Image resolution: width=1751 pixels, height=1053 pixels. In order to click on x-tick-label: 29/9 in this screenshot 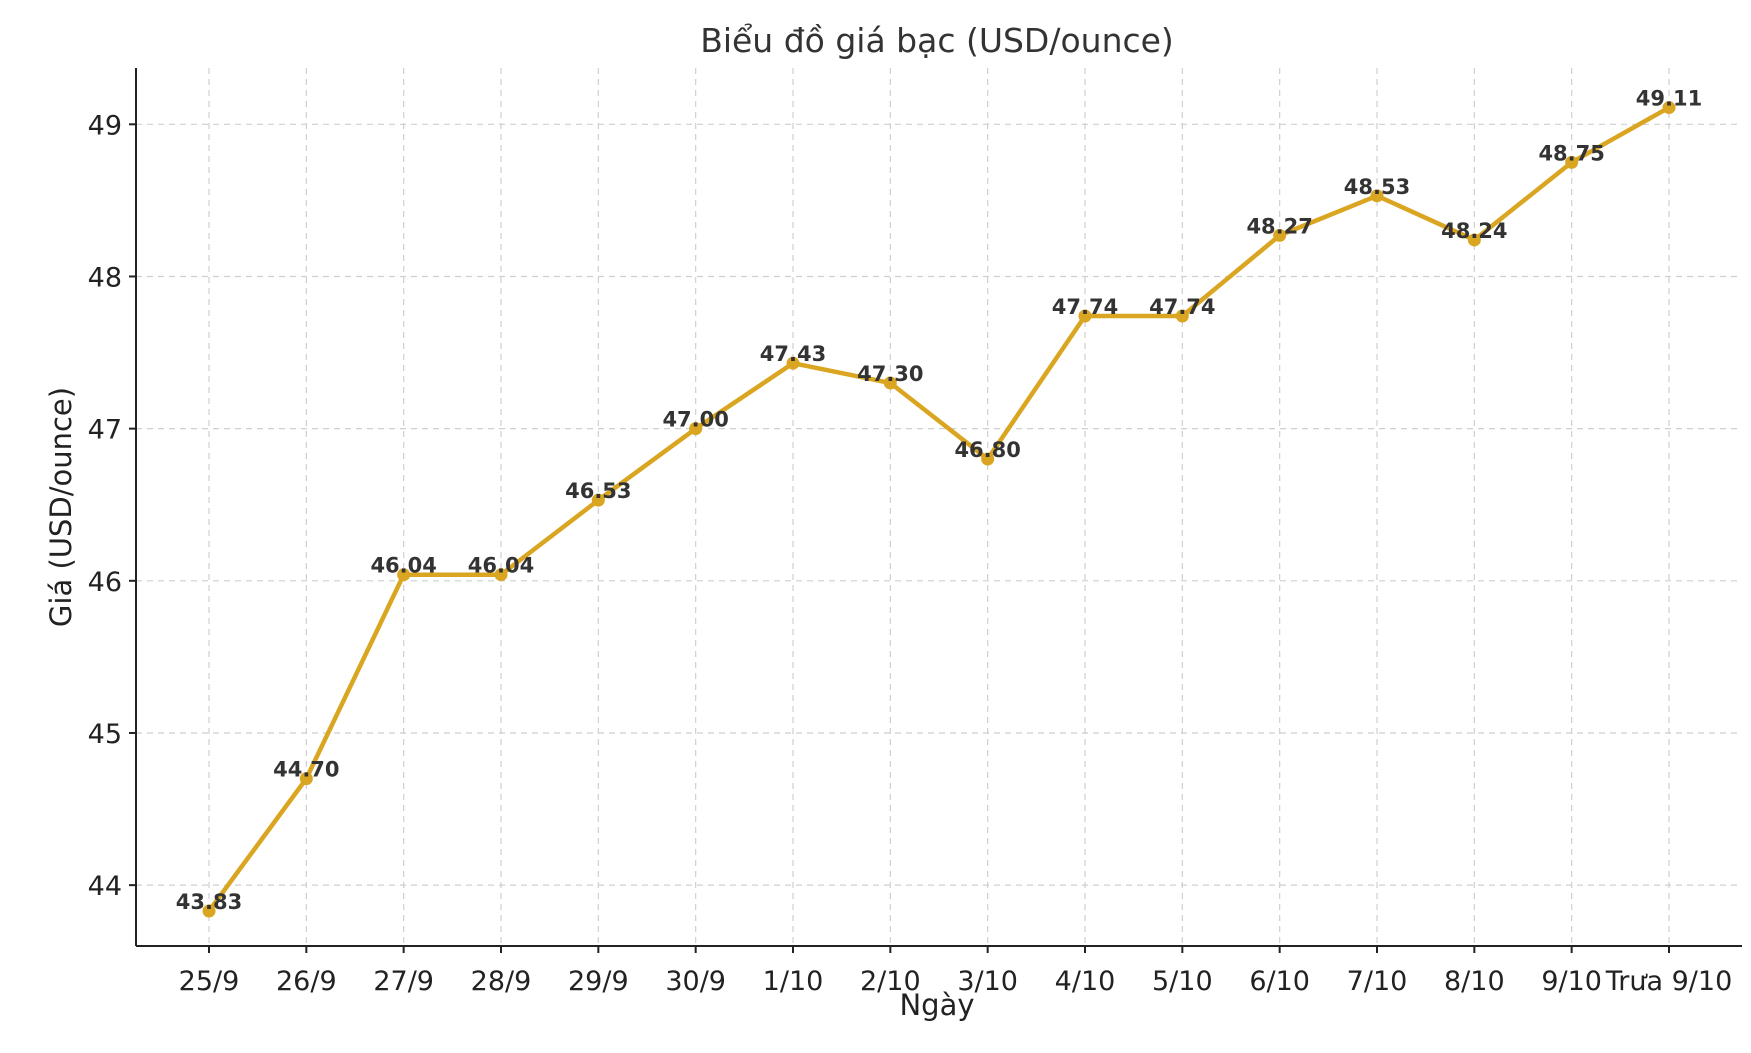, I will do `click(598, 981)`.